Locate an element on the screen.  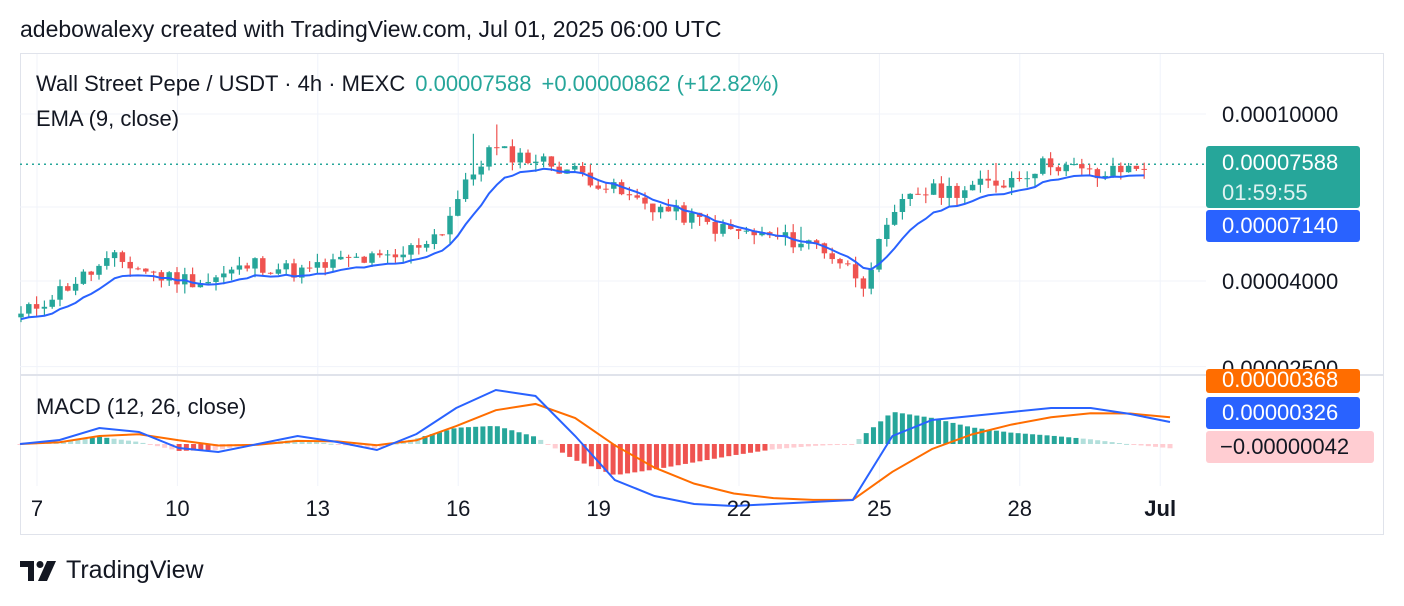
change-label: +0.00000862 (+12.82%) is located at coordinates (660, 83).